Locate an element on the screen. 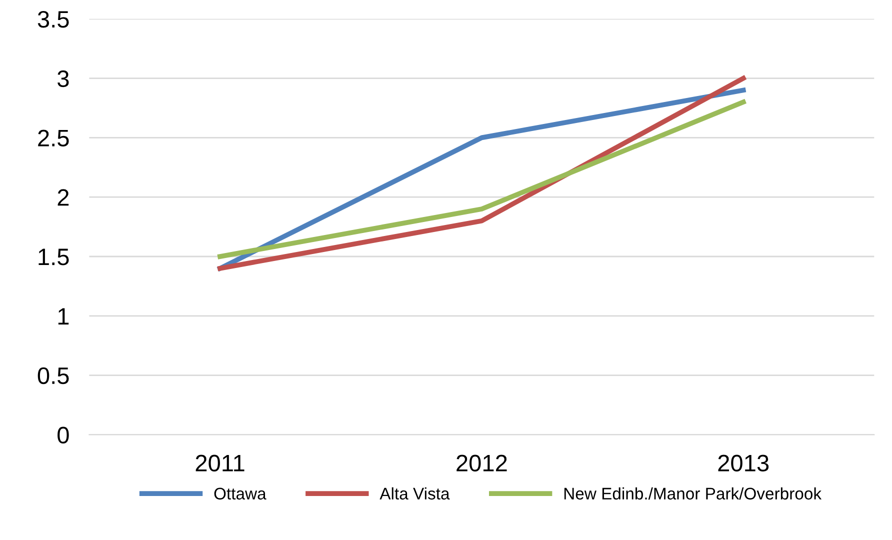 The image size is (892, 540). y-tick-label: 0 is located at coordinates (63, 435).